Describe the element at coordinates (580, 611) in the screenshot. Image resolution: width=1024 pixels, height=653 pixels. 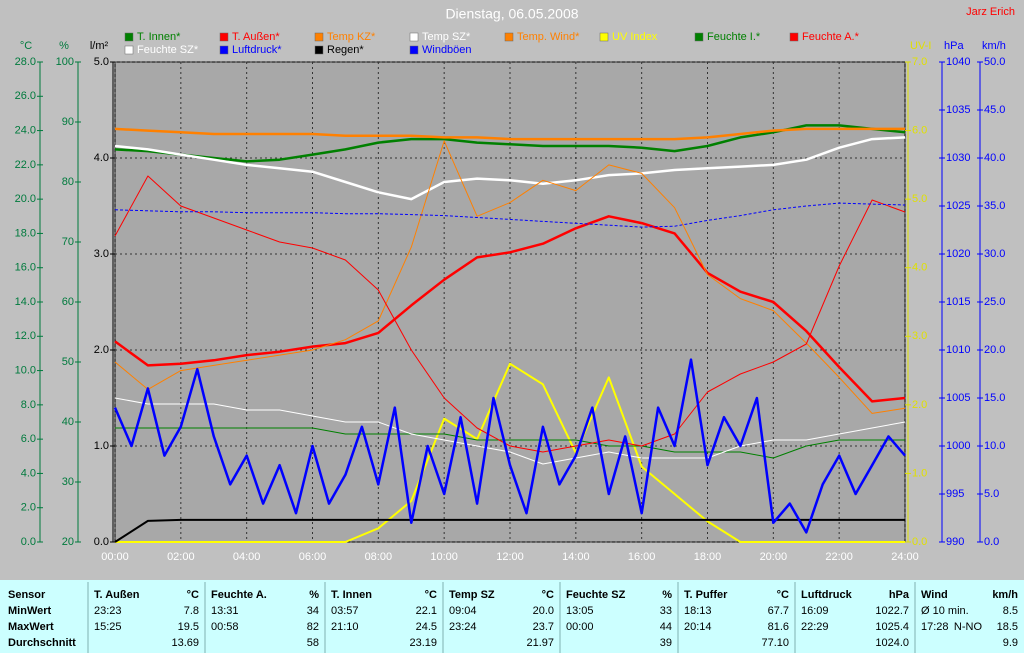
I see `table-cell: 13:05` at that location.